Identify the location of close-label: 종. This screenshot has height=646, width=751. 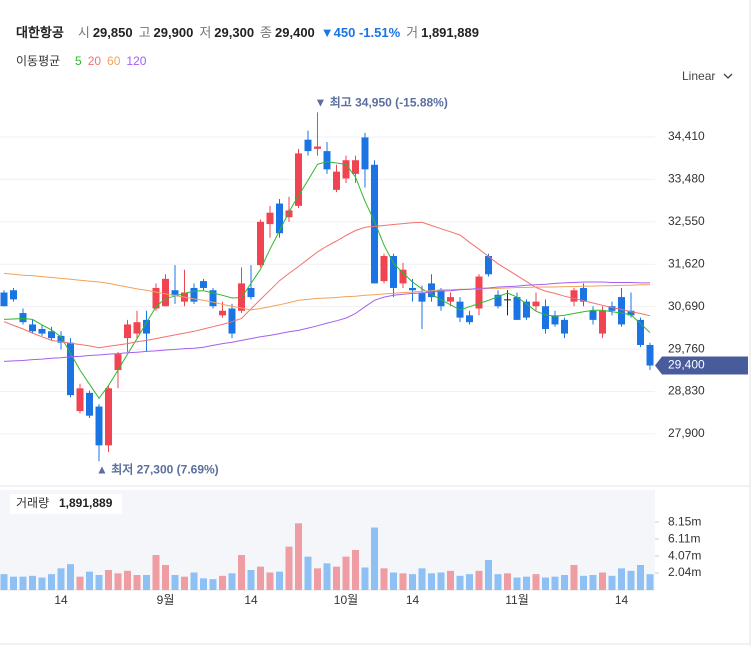
(266, 32).